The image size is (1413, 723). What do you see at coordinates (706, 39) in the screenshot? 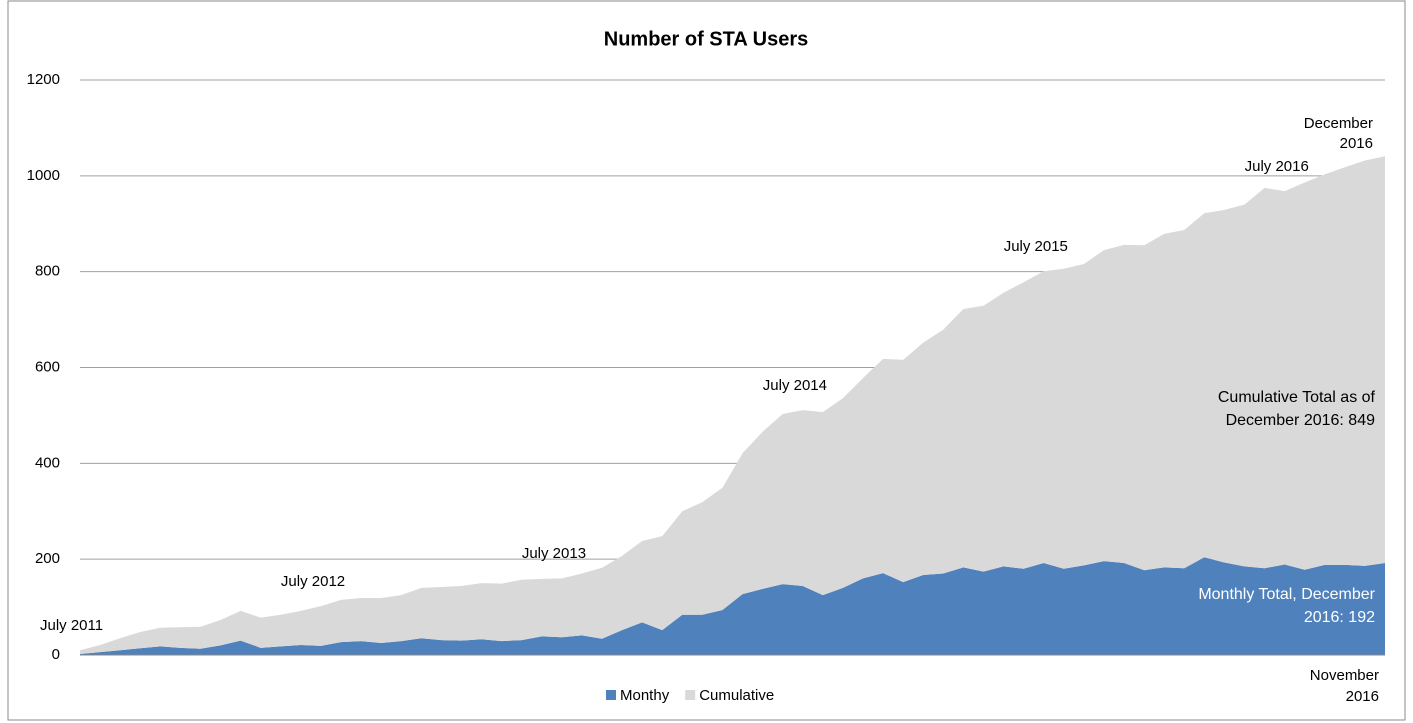
I see `chart-title: Number of STA Users` at bounding box center [706, 39].